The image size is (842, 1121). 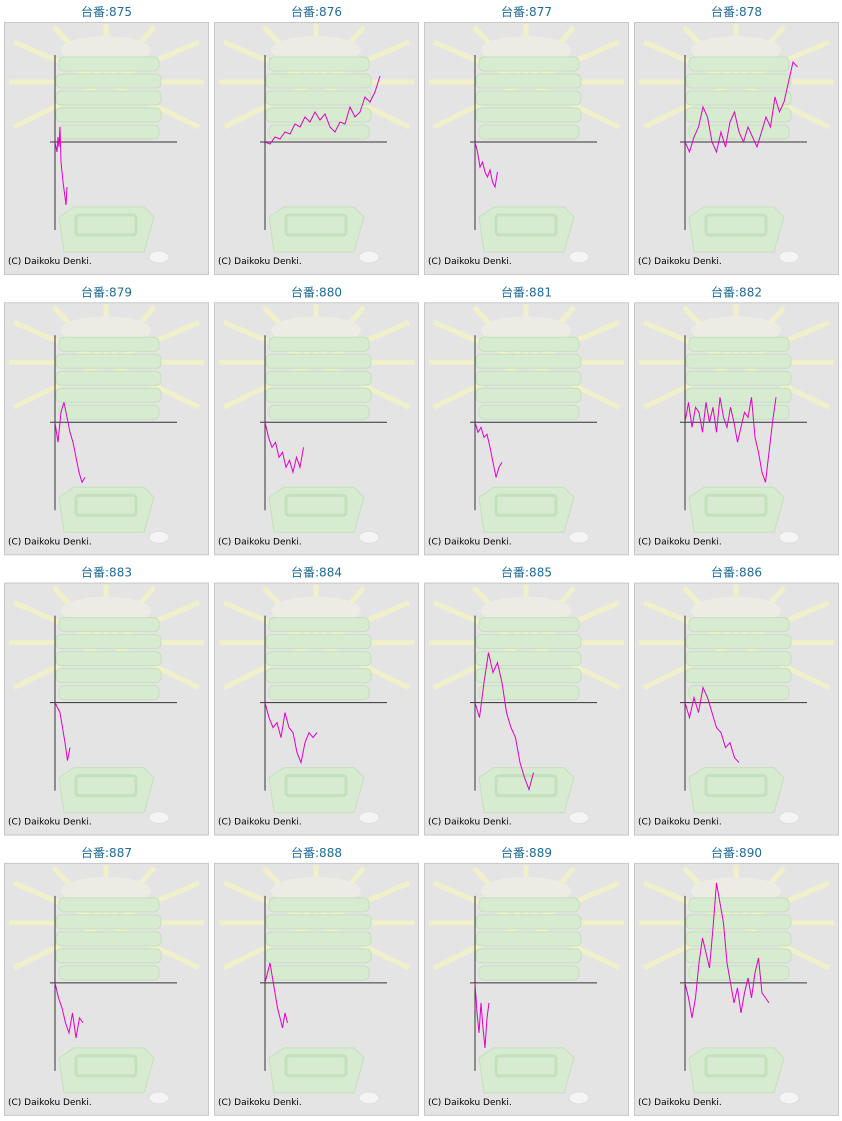 I want to click on chart-title: 台番:876, so click(x=316, y=11).